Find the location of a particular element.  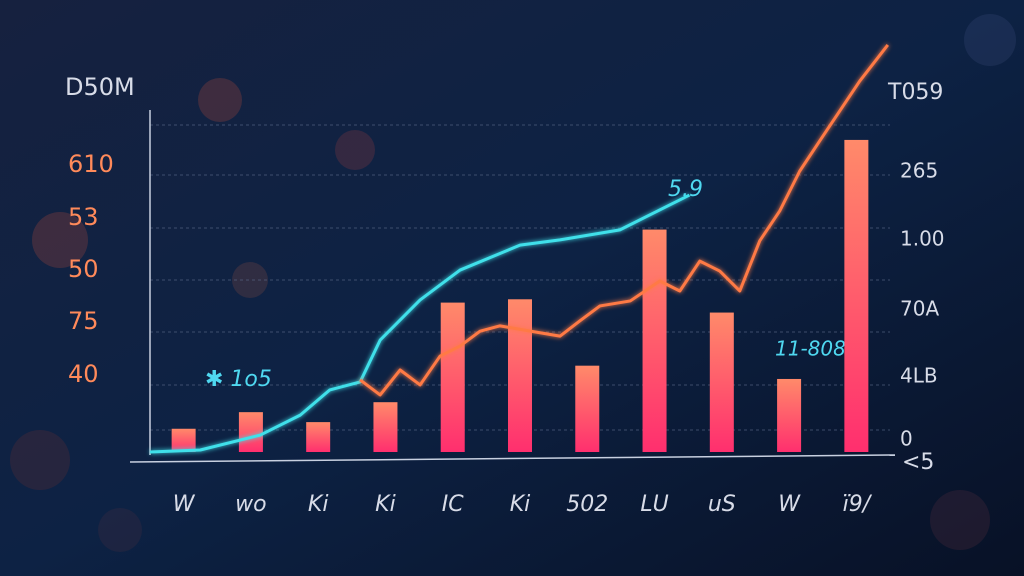

x-tick-label: uS is located at coordinates (722, 504).